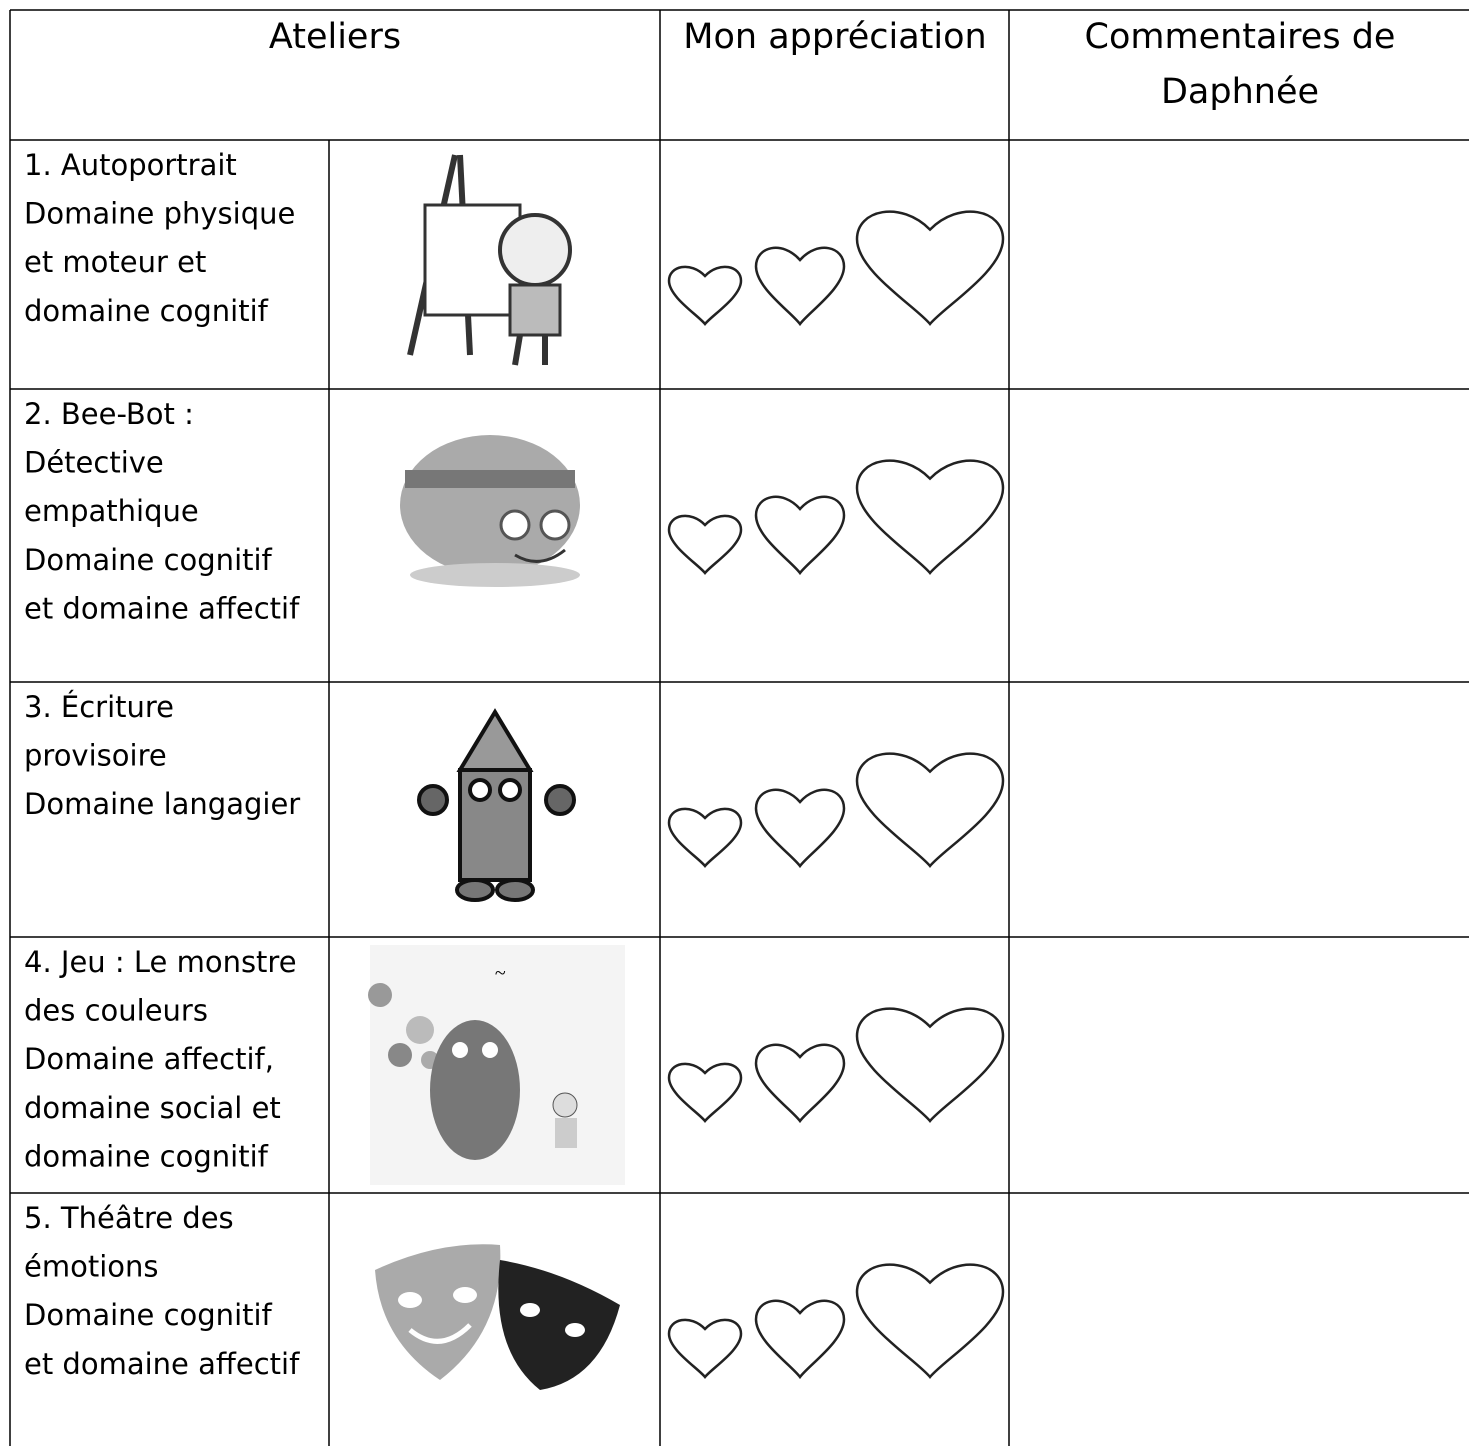  Describe the element at coordinates (834, 37) in the screenshot. I see `header-text: Mon appréciation` at that location.